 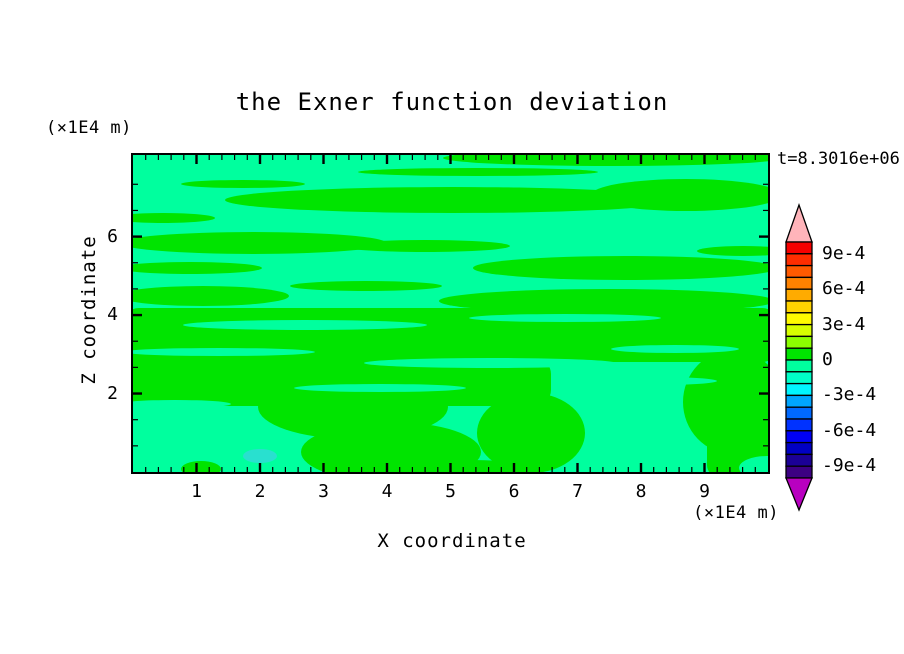 I want to click on x-tick-label: 4, so click(x=387, y=491).